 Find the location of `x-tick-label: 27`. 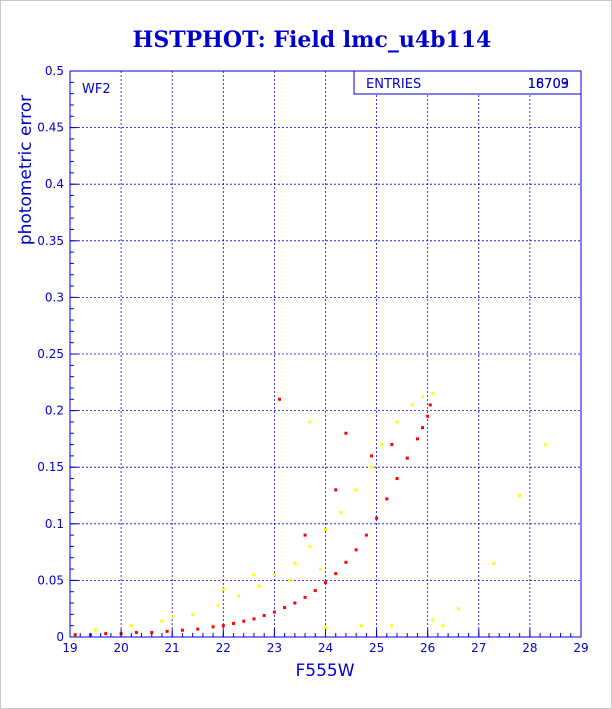

x-tick-label: 27 is located at coordinates (478, 648).